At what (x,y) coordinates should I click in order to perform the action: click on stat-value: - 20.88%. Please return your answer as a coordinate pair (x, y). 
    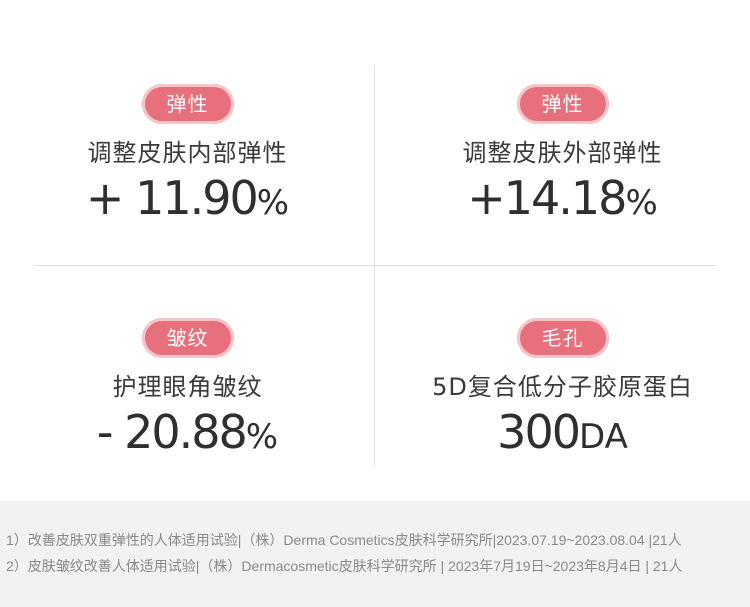
    Looking at the image, I should click on (187, 434).